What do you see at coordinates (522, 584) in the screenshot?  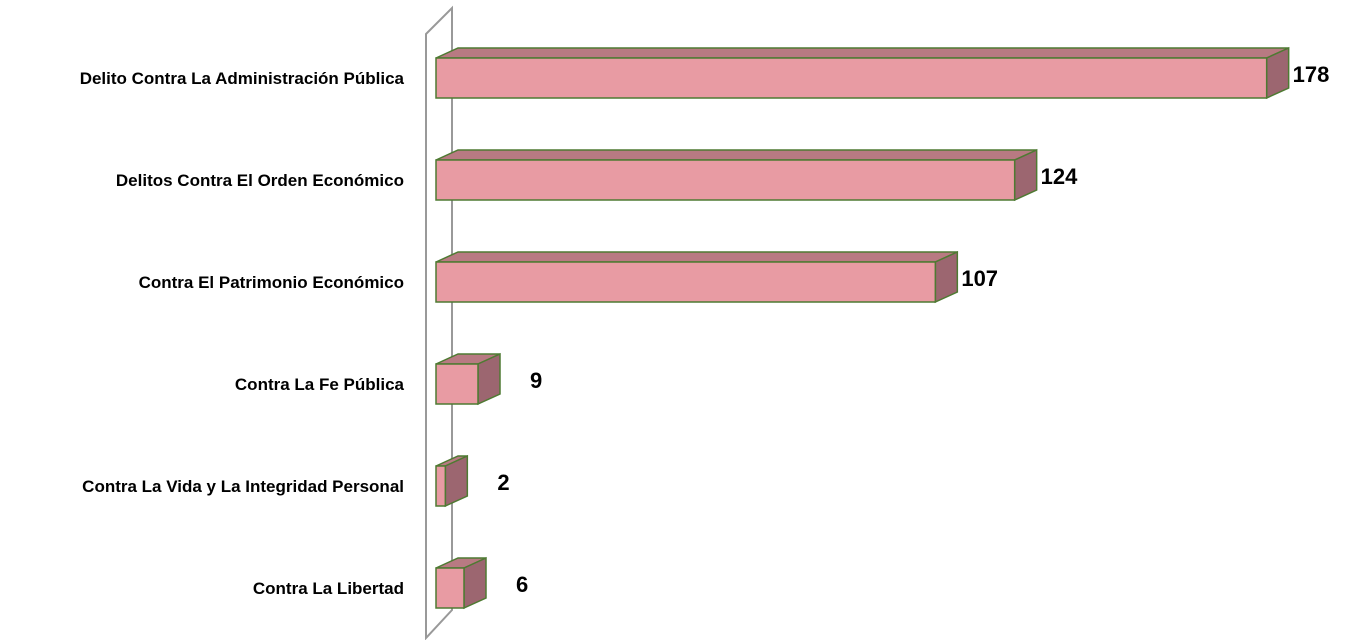 I see `value-label-5: 6` at bounding box center [522, 584].